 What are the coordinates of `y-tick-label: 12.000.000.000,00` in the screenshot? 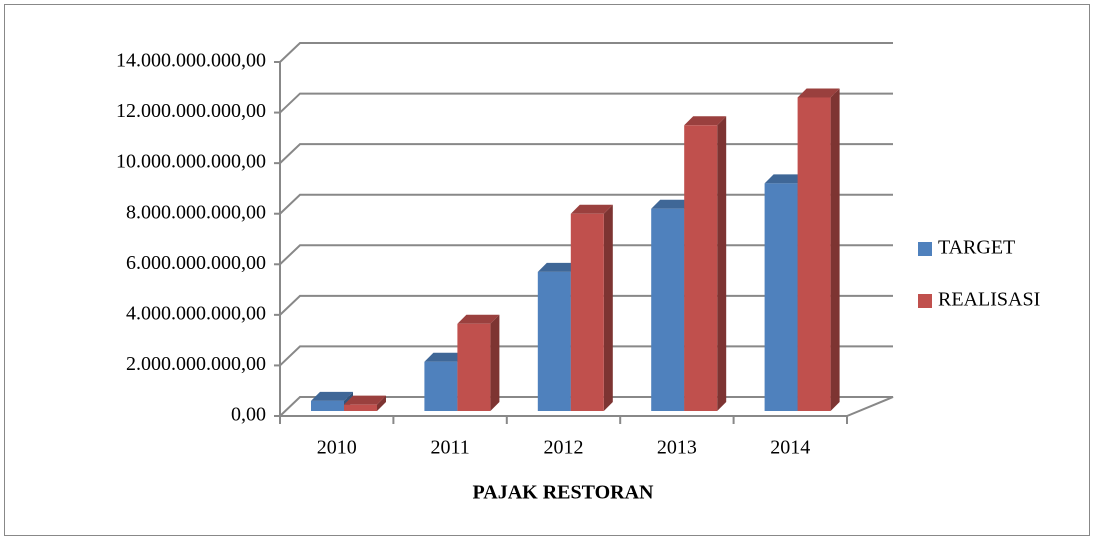 It's located at (191, 111).